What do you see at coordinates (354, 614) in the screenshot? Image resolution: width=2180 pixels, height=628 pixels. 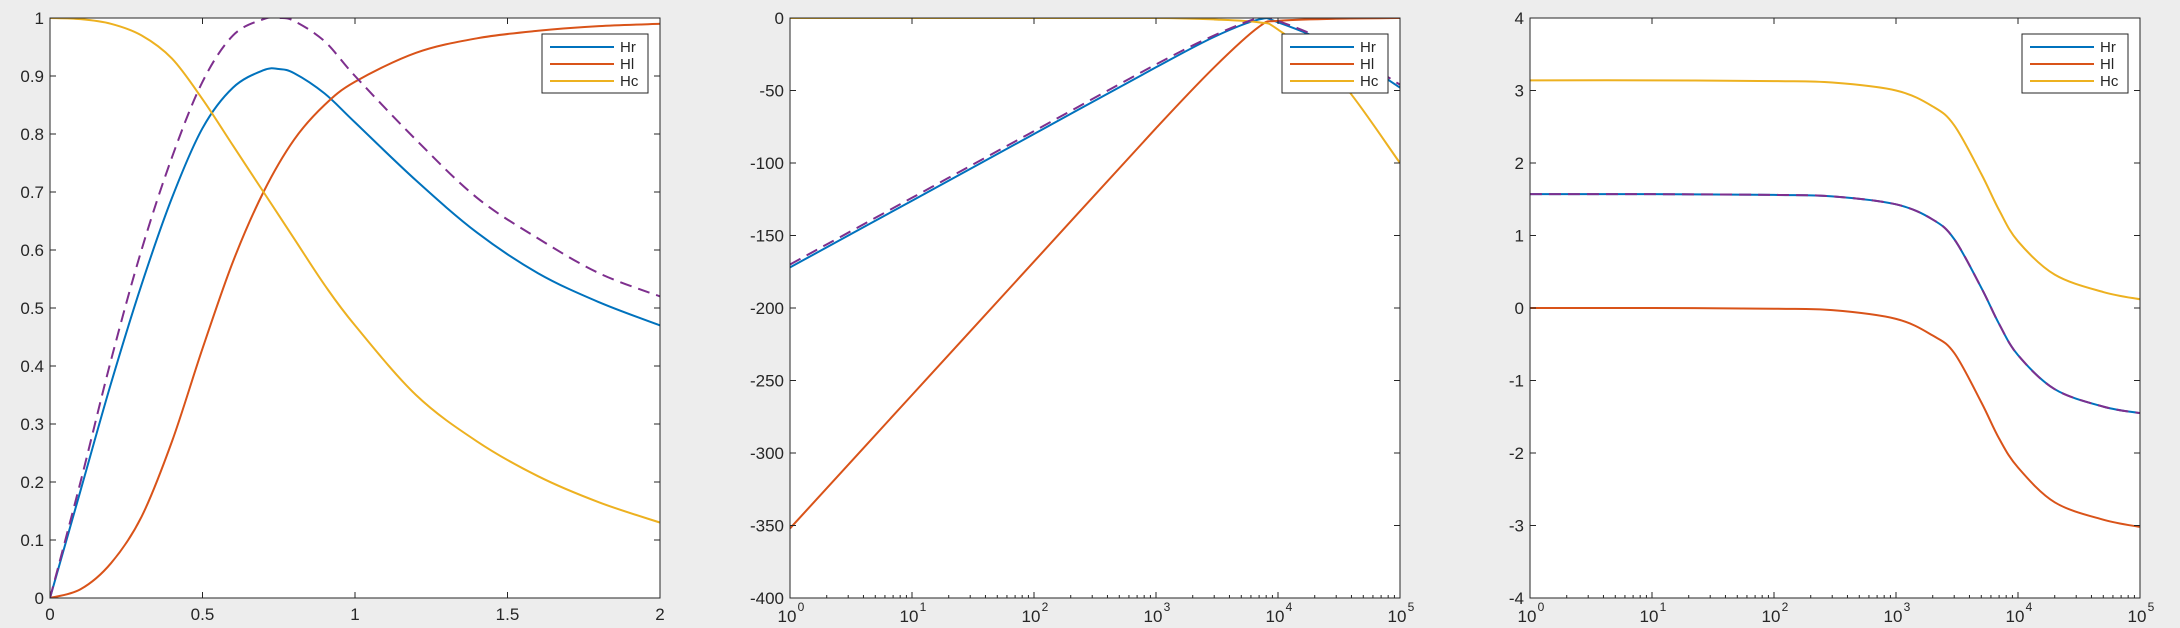 I see `x-tick-label: 1` at bounding box center [354, 614].